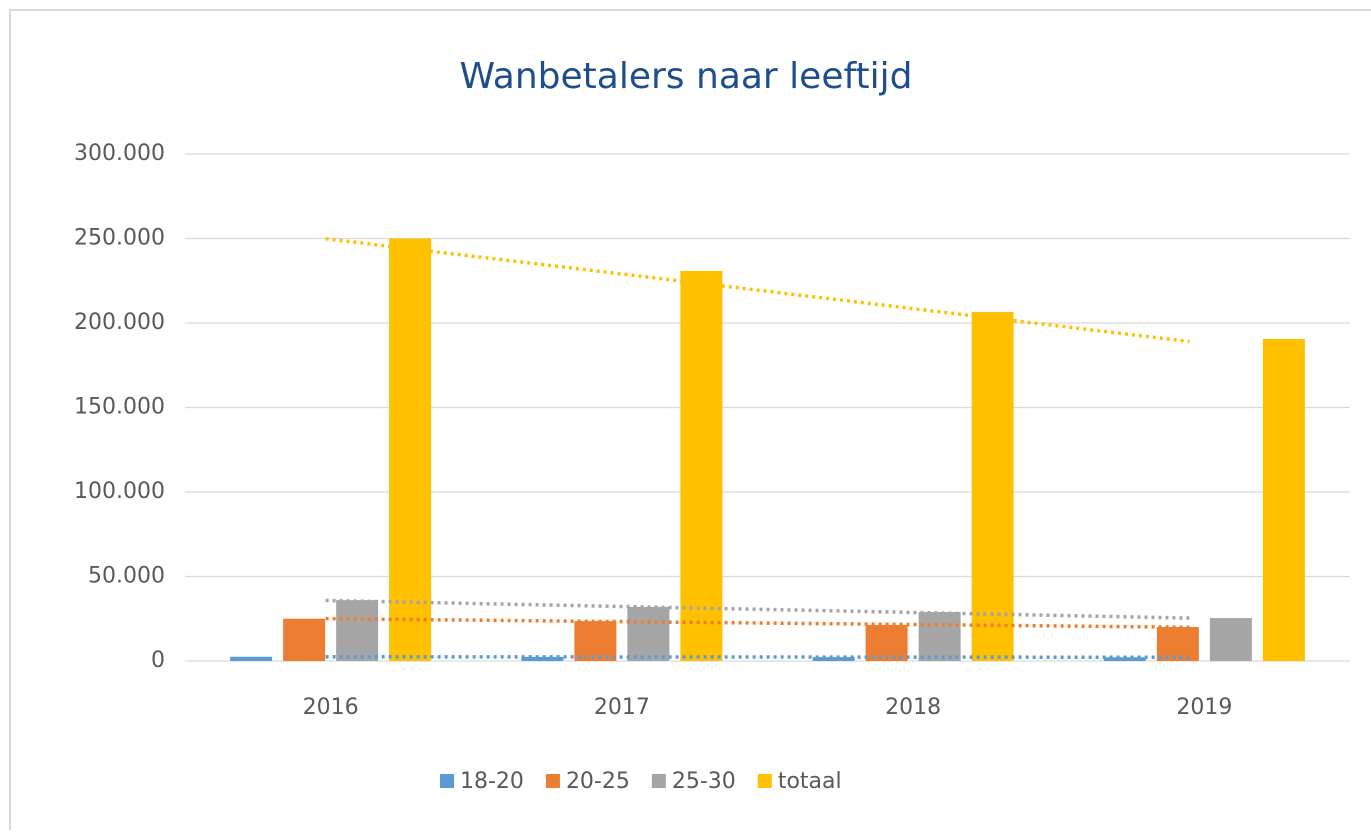 The image size is (1371, 834). What do you see at coordinates (598, 781) in the screenshot?
I see `legend-label: 20-25` at bounding box center [598, 781].